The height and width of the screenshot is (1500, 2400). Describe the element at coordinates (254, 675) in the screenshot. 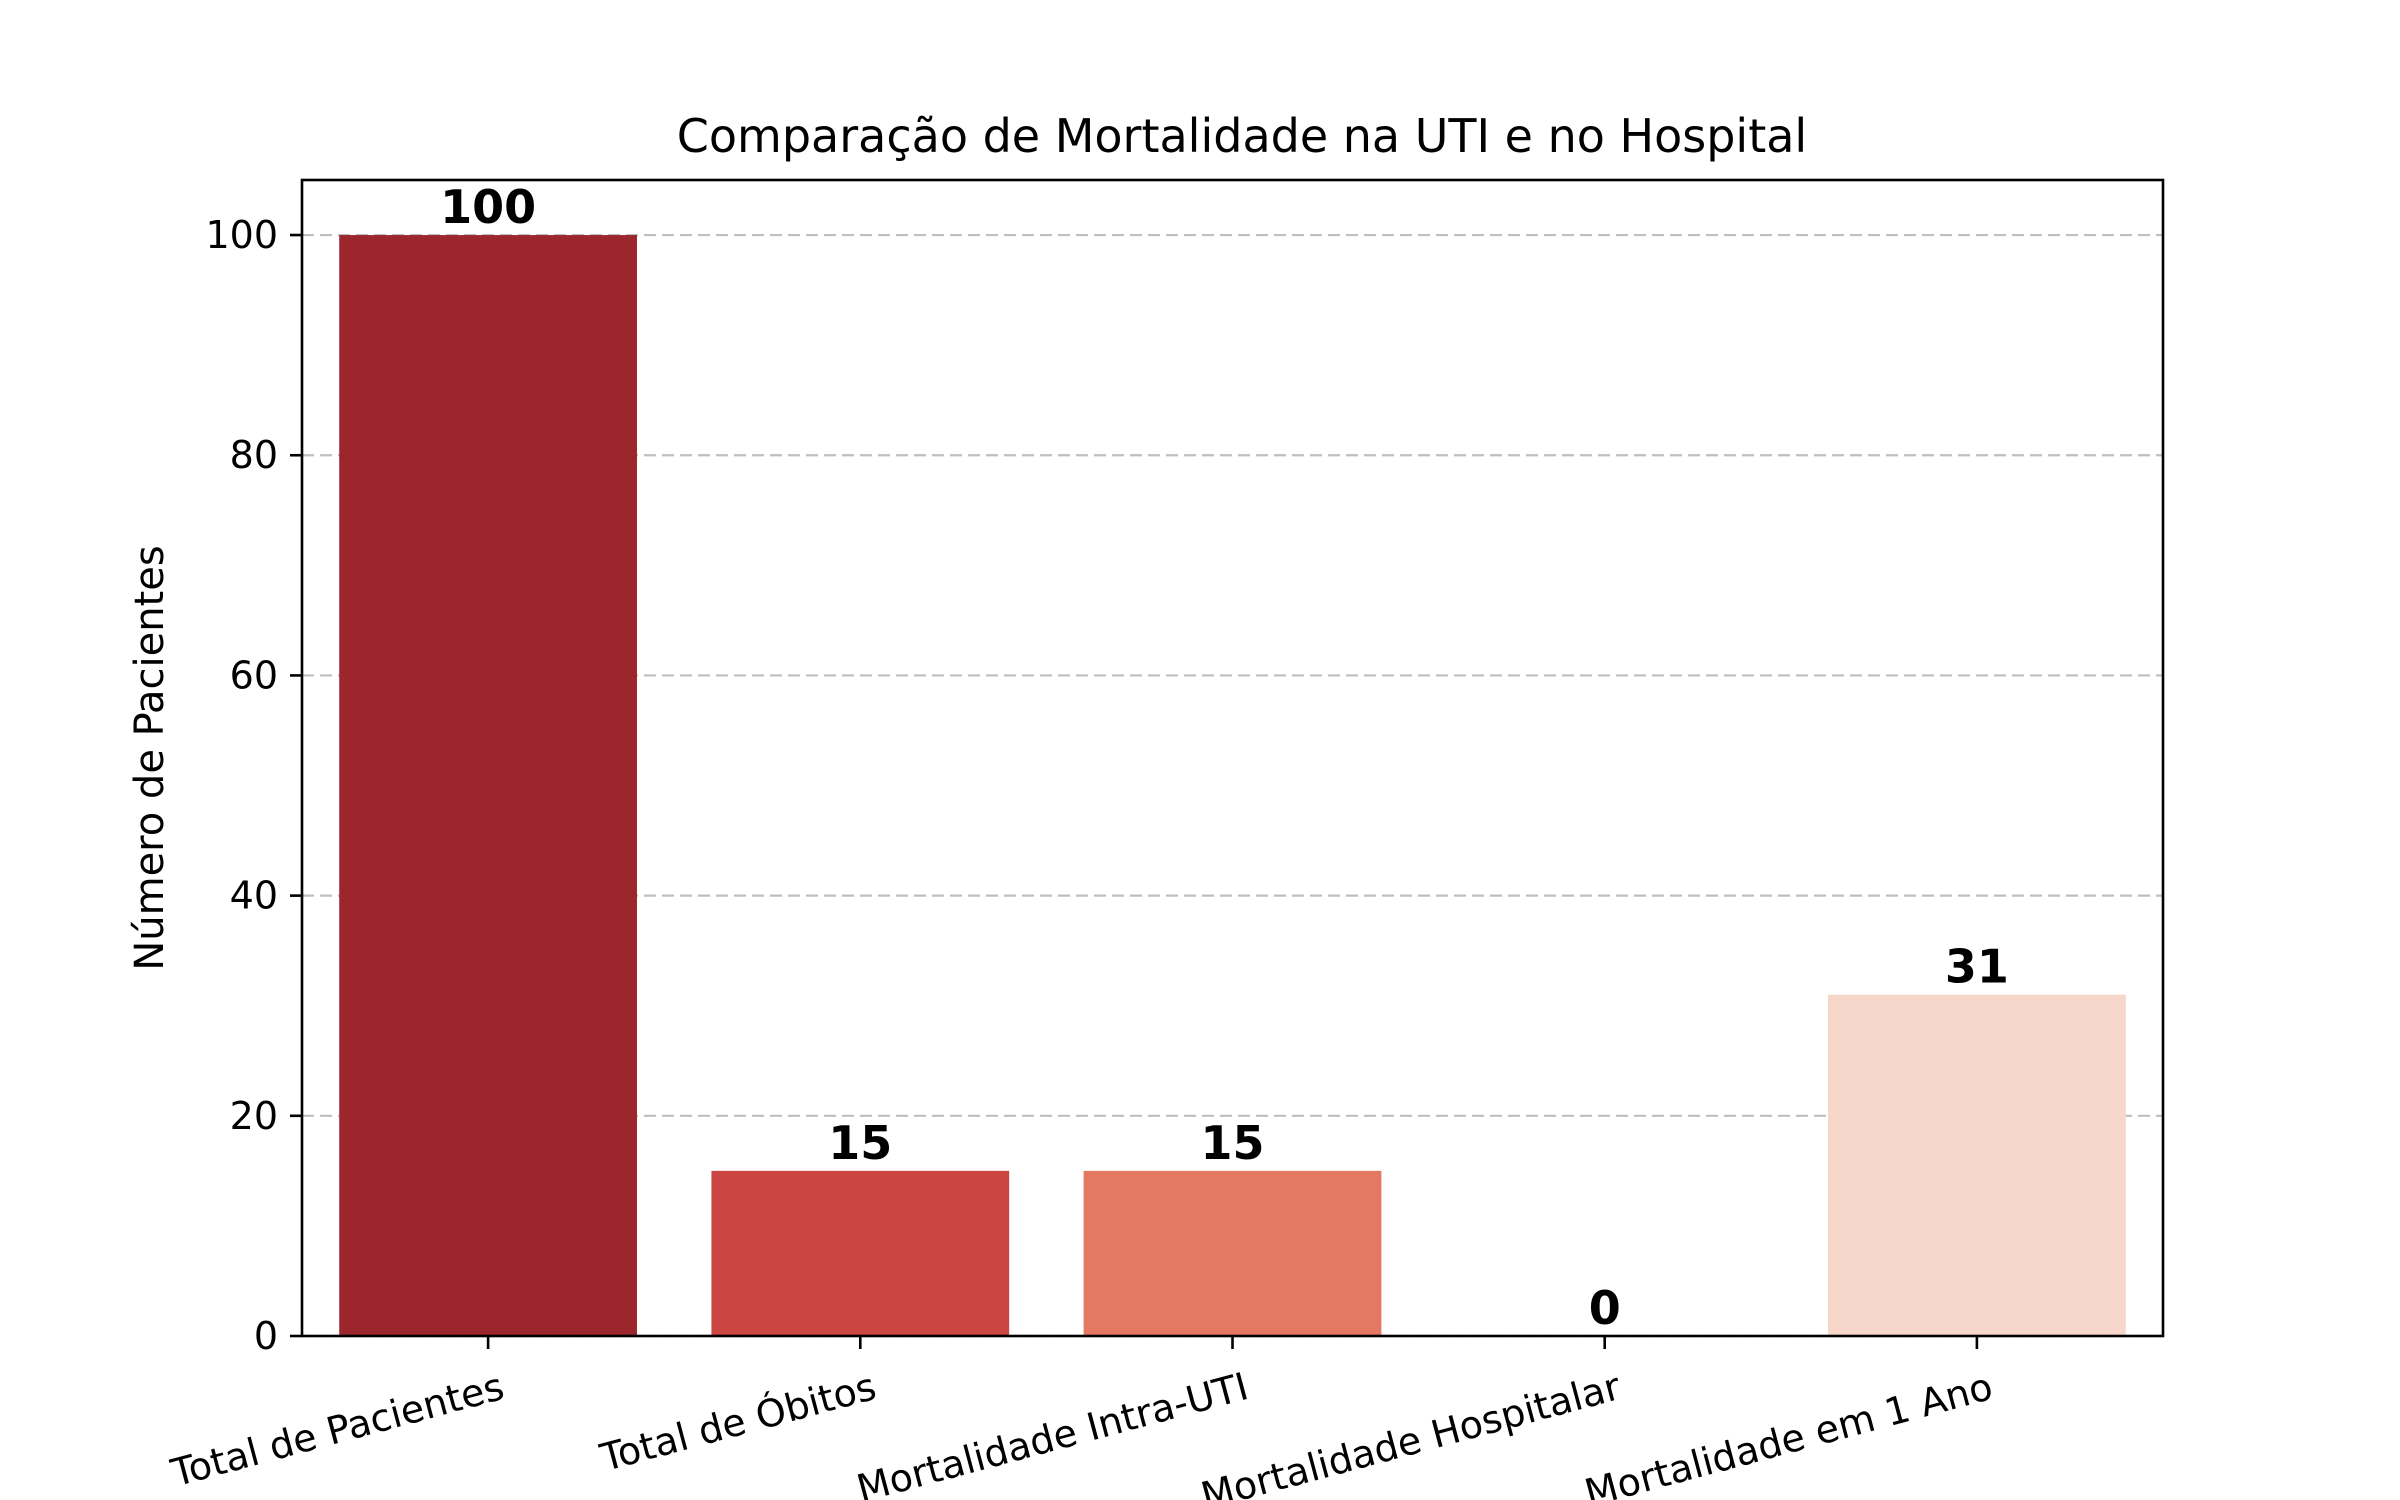

I see `y-tick-label-60: 60` at that location.